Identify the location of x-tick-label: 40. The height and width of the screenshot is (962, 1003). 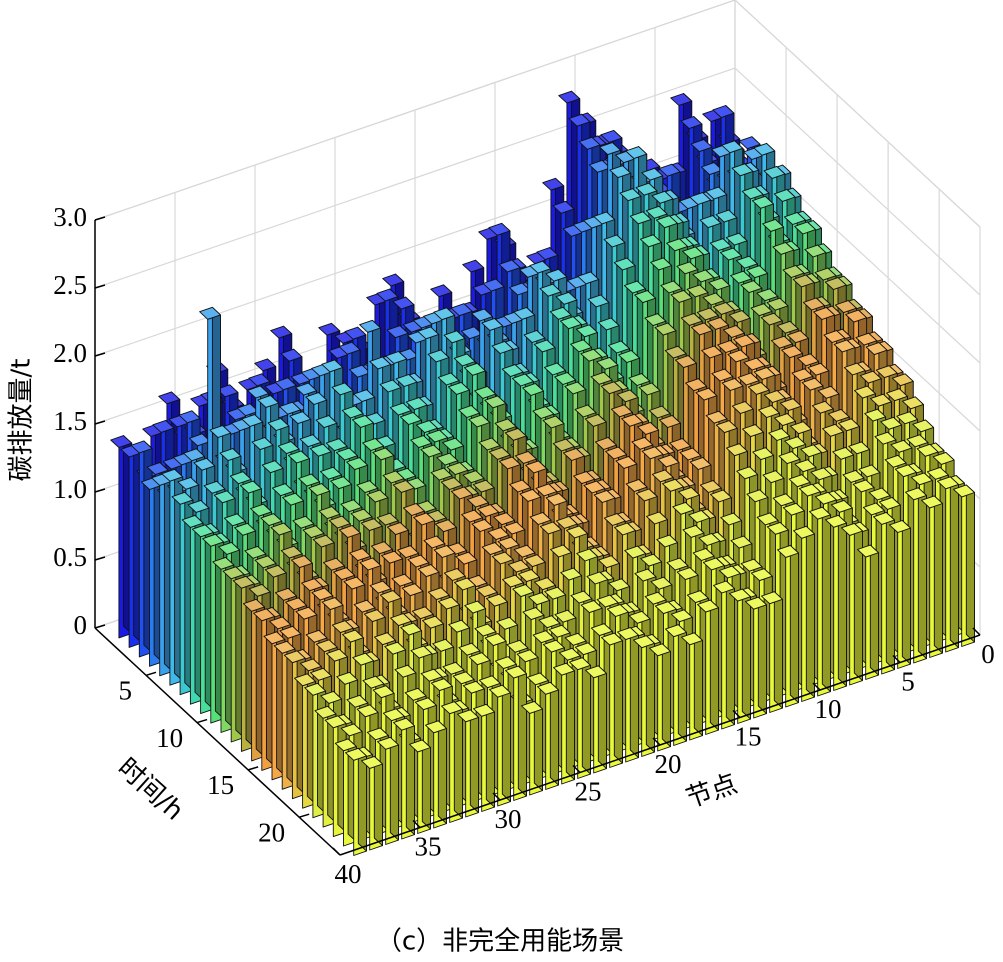
(348, 874).